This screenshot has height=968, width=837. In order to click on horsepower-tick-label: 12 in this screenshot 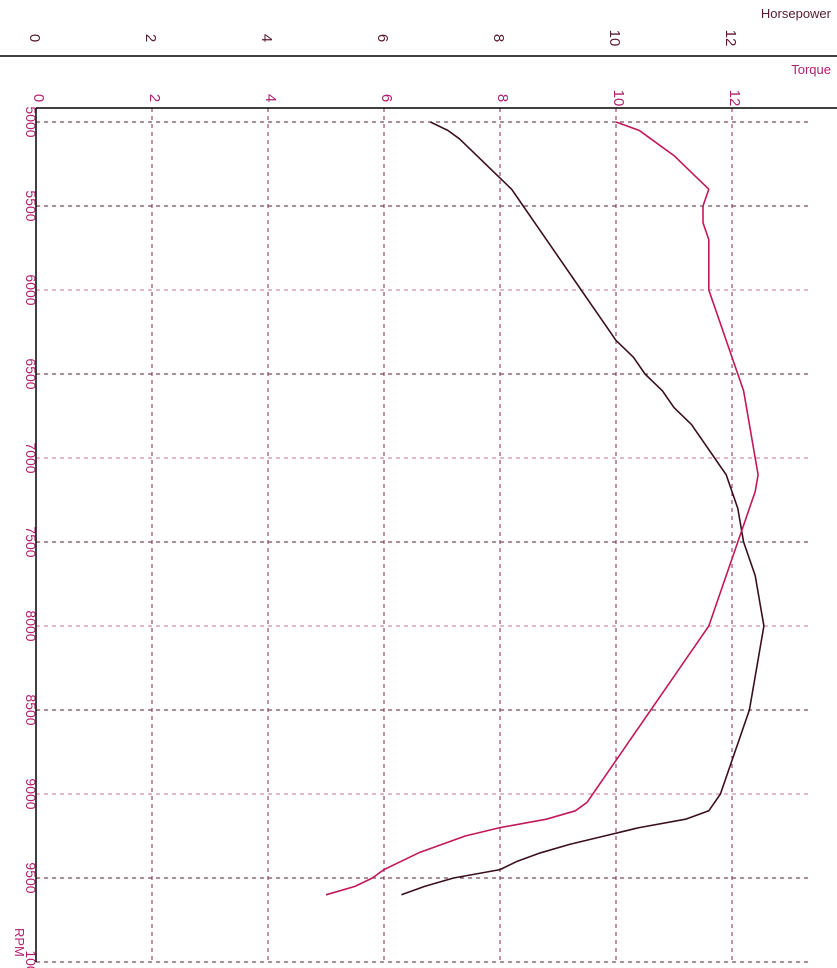, I will do `click(730, 38)`.